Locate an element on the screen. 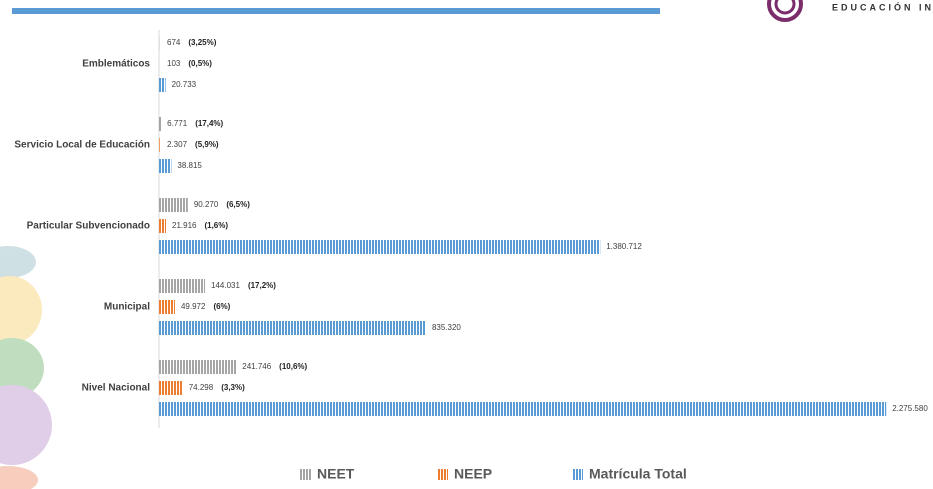 This screenshot has height=489, width=933. percent-label: (0,5%) is located at coordinates (200, 63).